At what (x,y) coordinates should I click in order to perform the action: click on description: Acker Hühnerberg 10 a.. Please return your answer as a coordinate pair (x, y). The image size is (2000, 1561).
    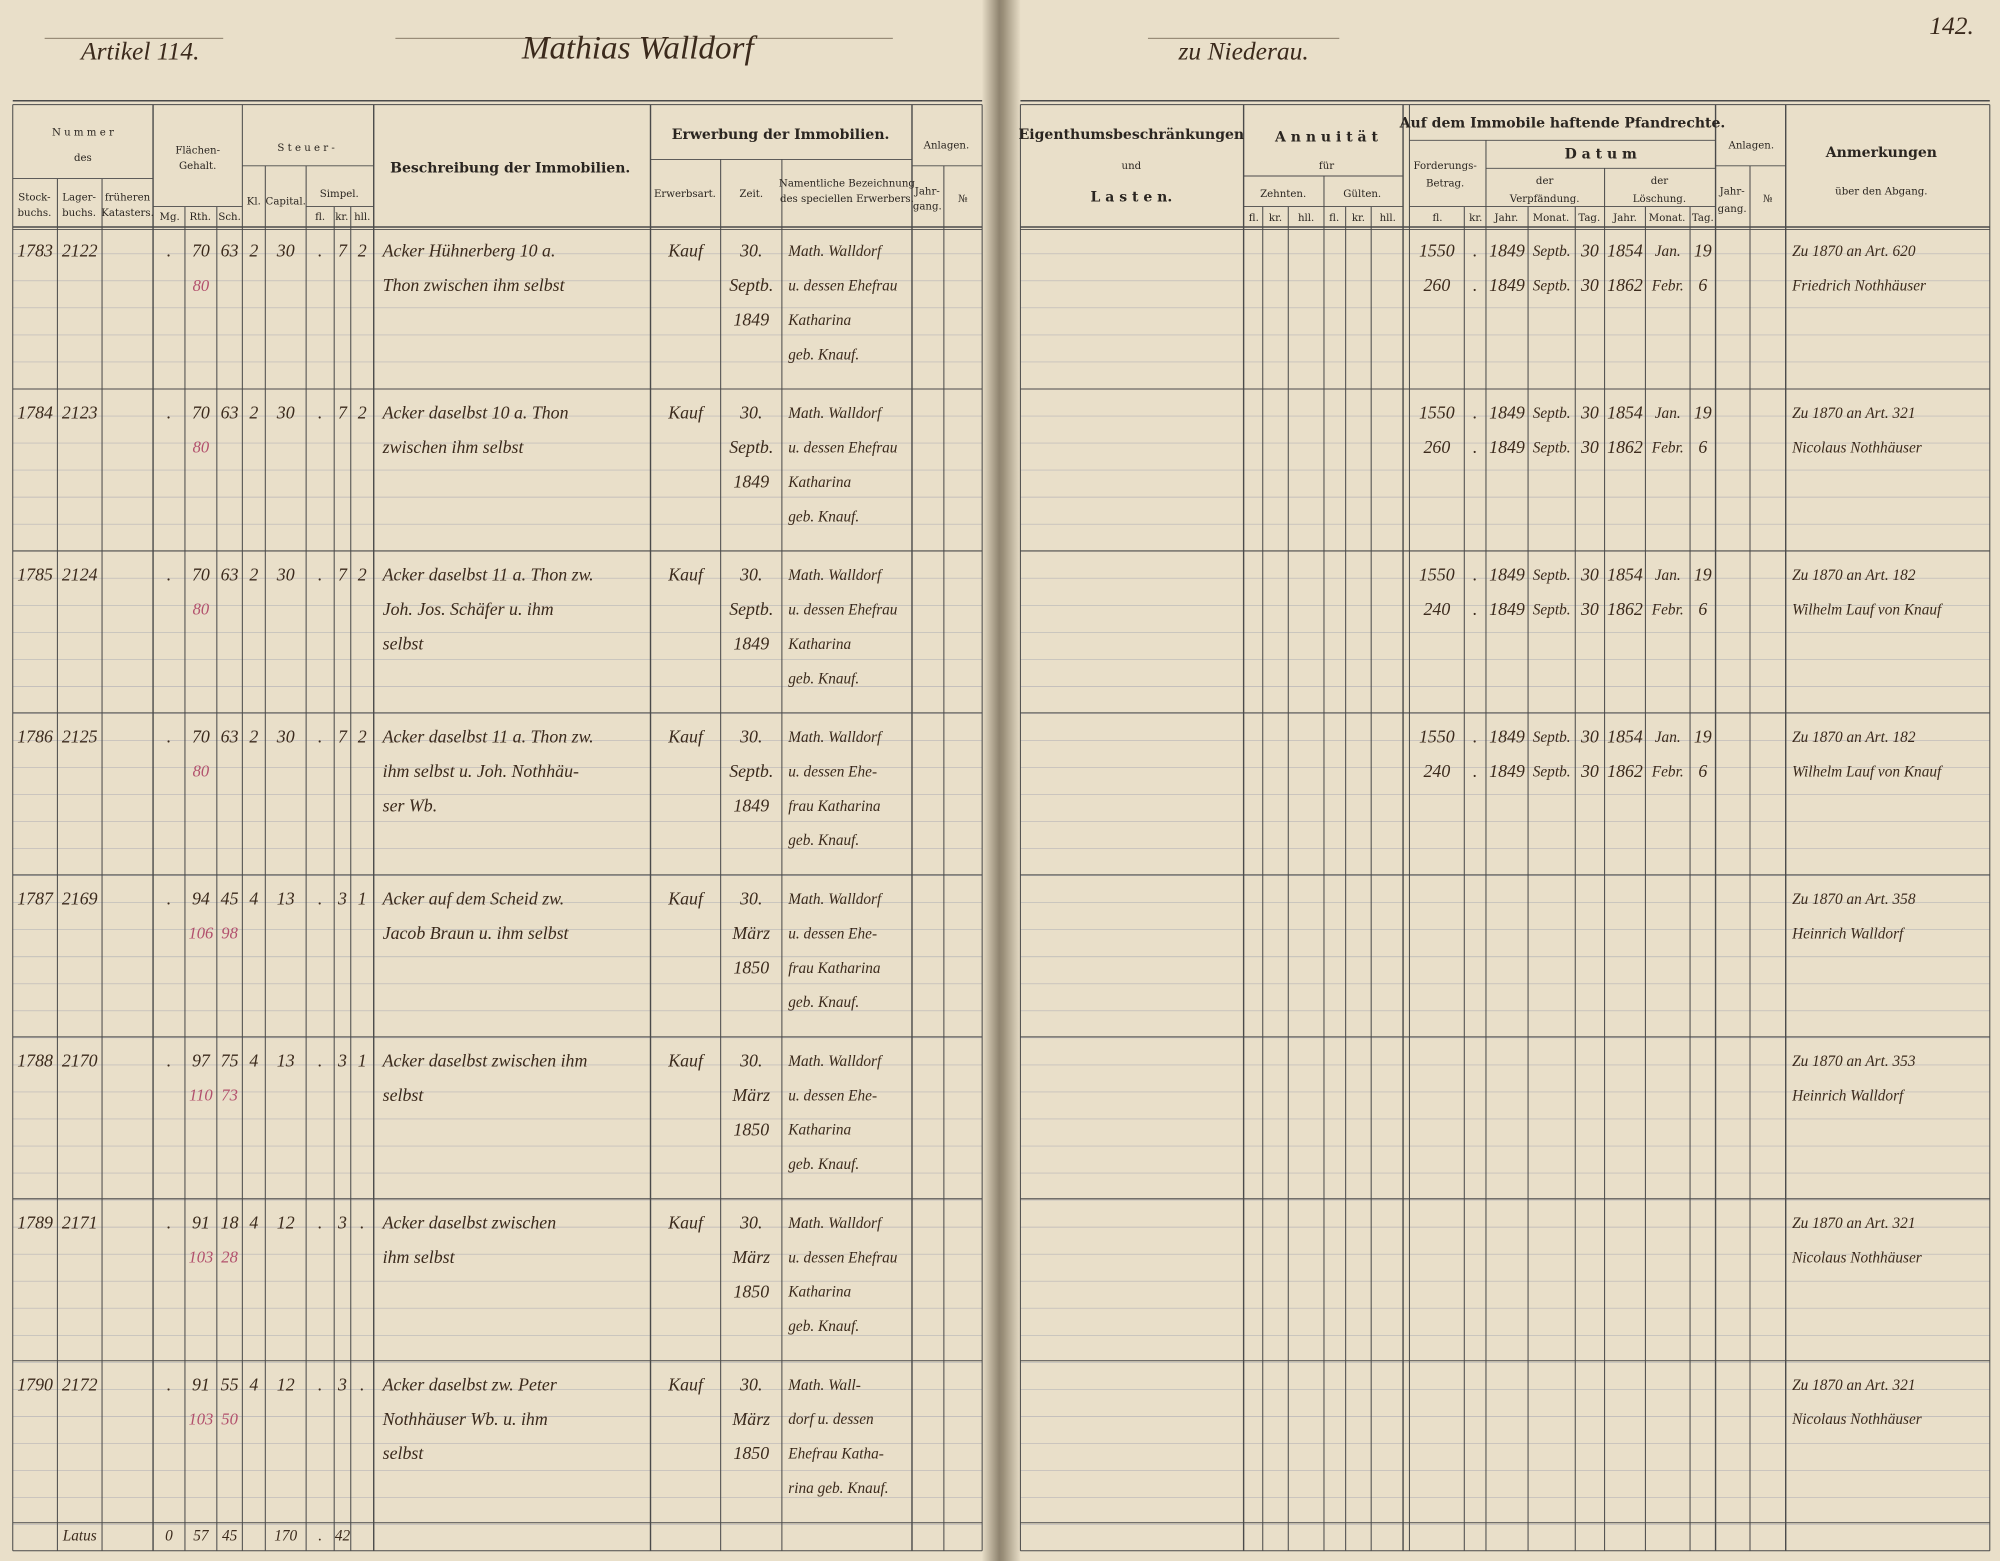
    Looking at the image, I should click on (469, 251).